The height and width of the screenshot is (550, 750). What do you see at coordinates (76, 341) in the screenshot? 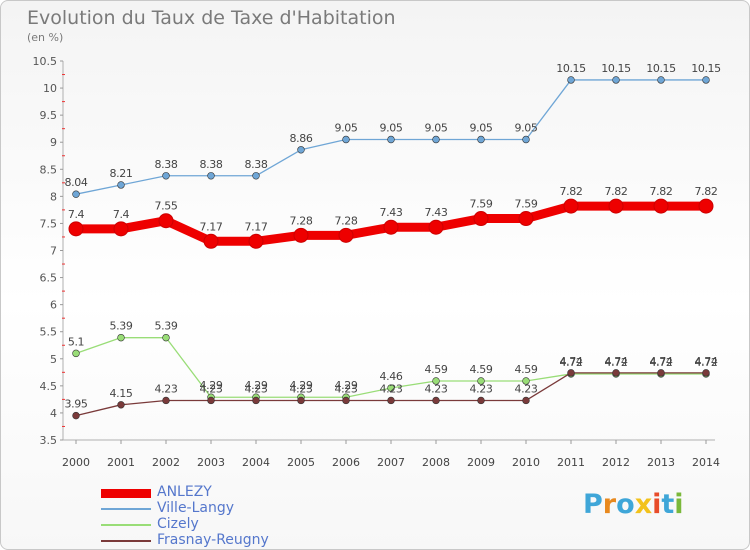
I see `data-label: 5.1` at bounding box center [76, 341].